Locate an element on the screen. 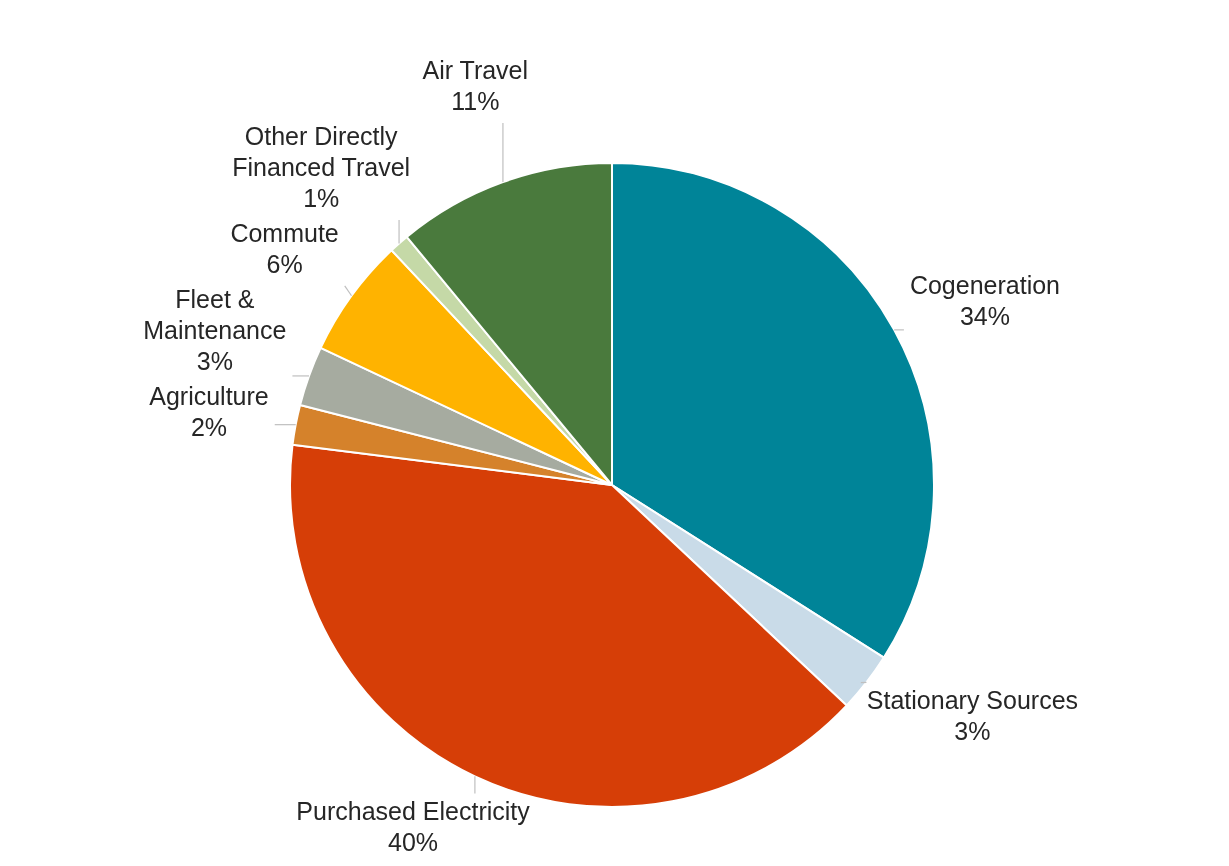  data-label: 11% is located at coordinates (475, 101).